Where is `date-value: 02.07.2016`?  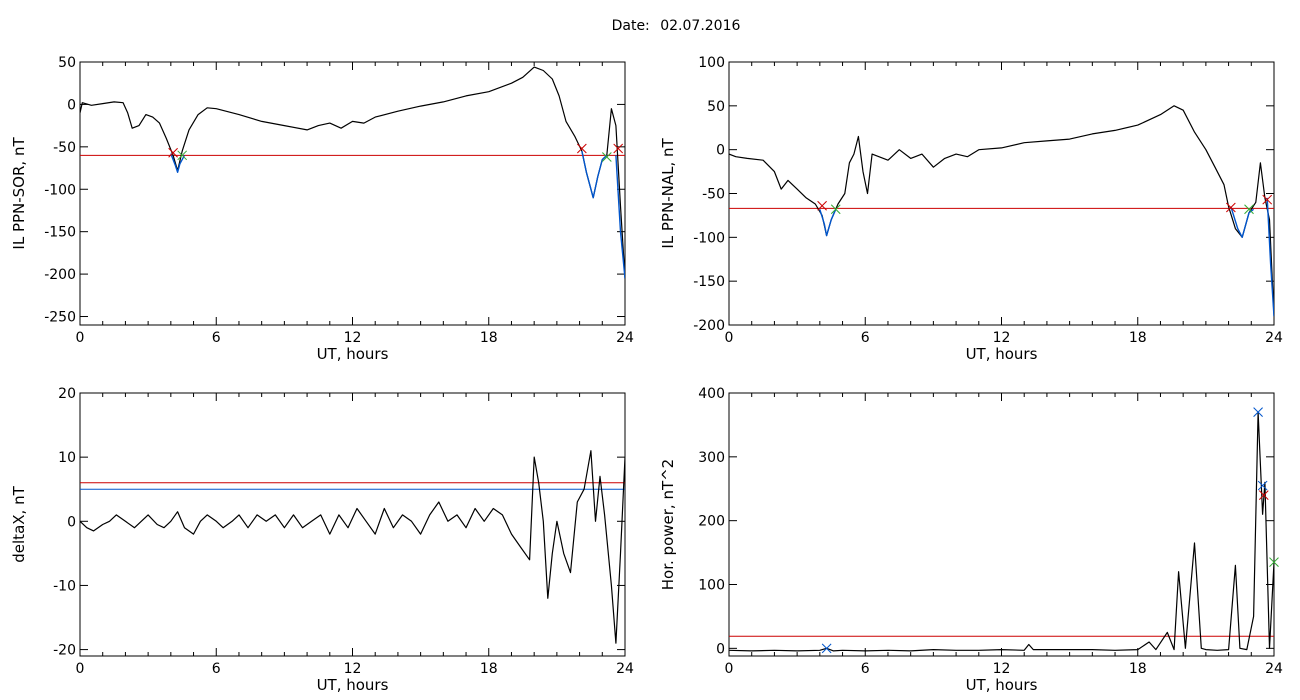
date-value: 02.07.2016 is located at coordinates (700, 26).